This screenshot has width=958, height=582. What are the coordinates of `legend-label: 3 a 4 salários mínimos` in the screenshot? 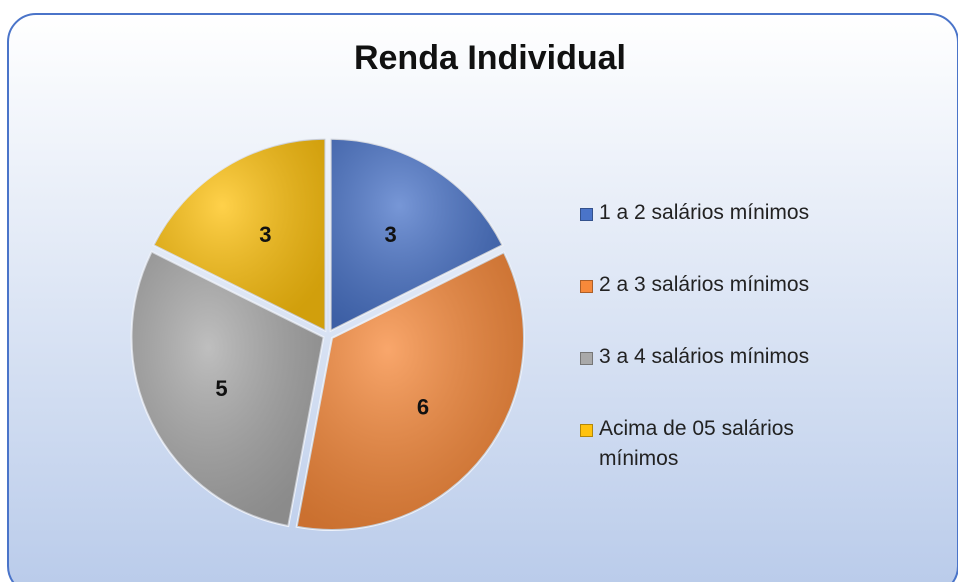 It's located at (704, 356).